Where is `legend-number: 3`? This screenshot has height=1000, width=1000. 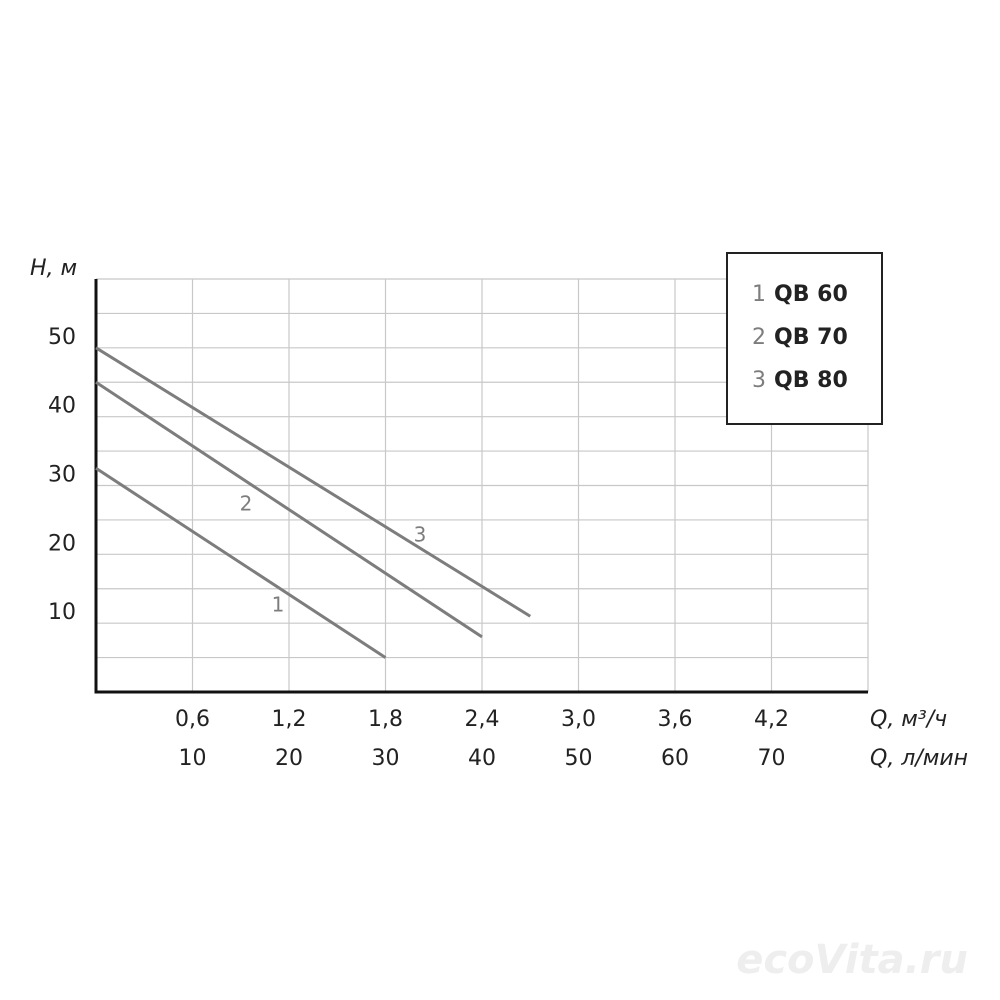 legend-number: 3 is located at coordinates (759, 380).